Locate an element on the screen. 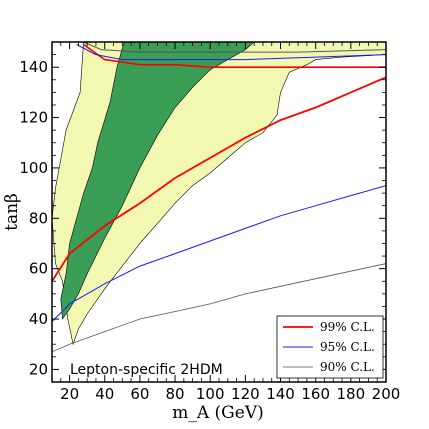  x-tick-label: 80 is located at coordinates (175, 394).